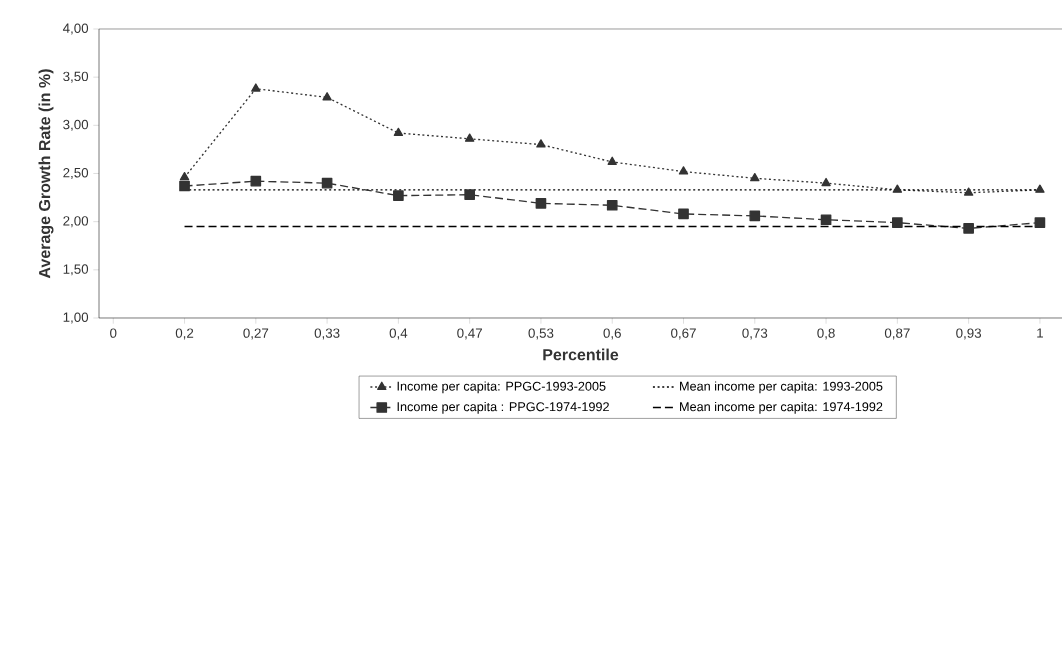 This screenshot has height=668, width=1064. What do you see at coordinates (1040, 333) in the screenshot?
I see `x-tick-label: 1` at bounding box center [1040, 333].